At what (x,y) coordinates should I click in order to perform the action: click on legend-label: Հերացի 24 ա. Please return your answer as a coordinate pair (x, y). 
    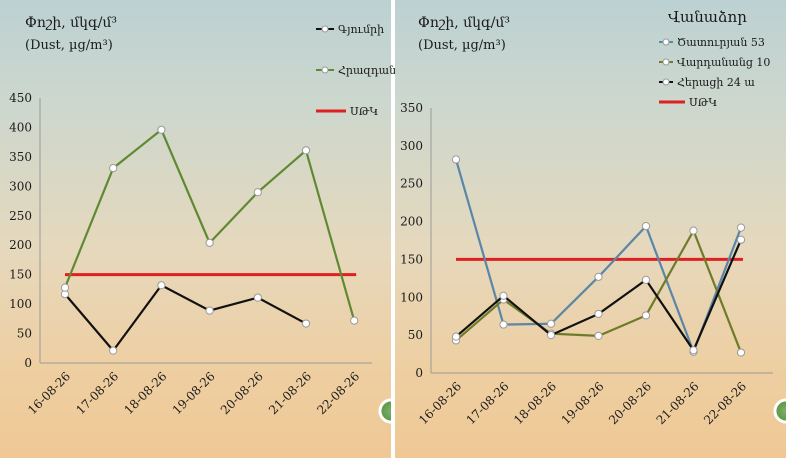
    Looking at the image, I should click on (716, 82).